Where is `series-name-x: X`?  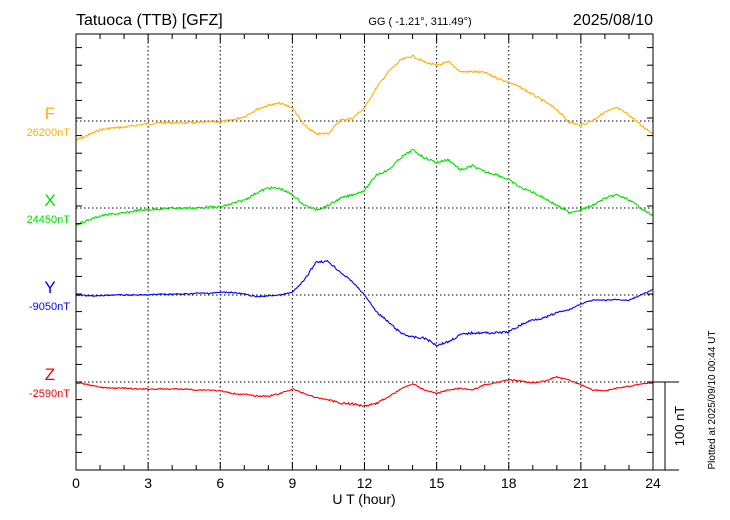
series-name-x: X is located at coordinates (49, 200).